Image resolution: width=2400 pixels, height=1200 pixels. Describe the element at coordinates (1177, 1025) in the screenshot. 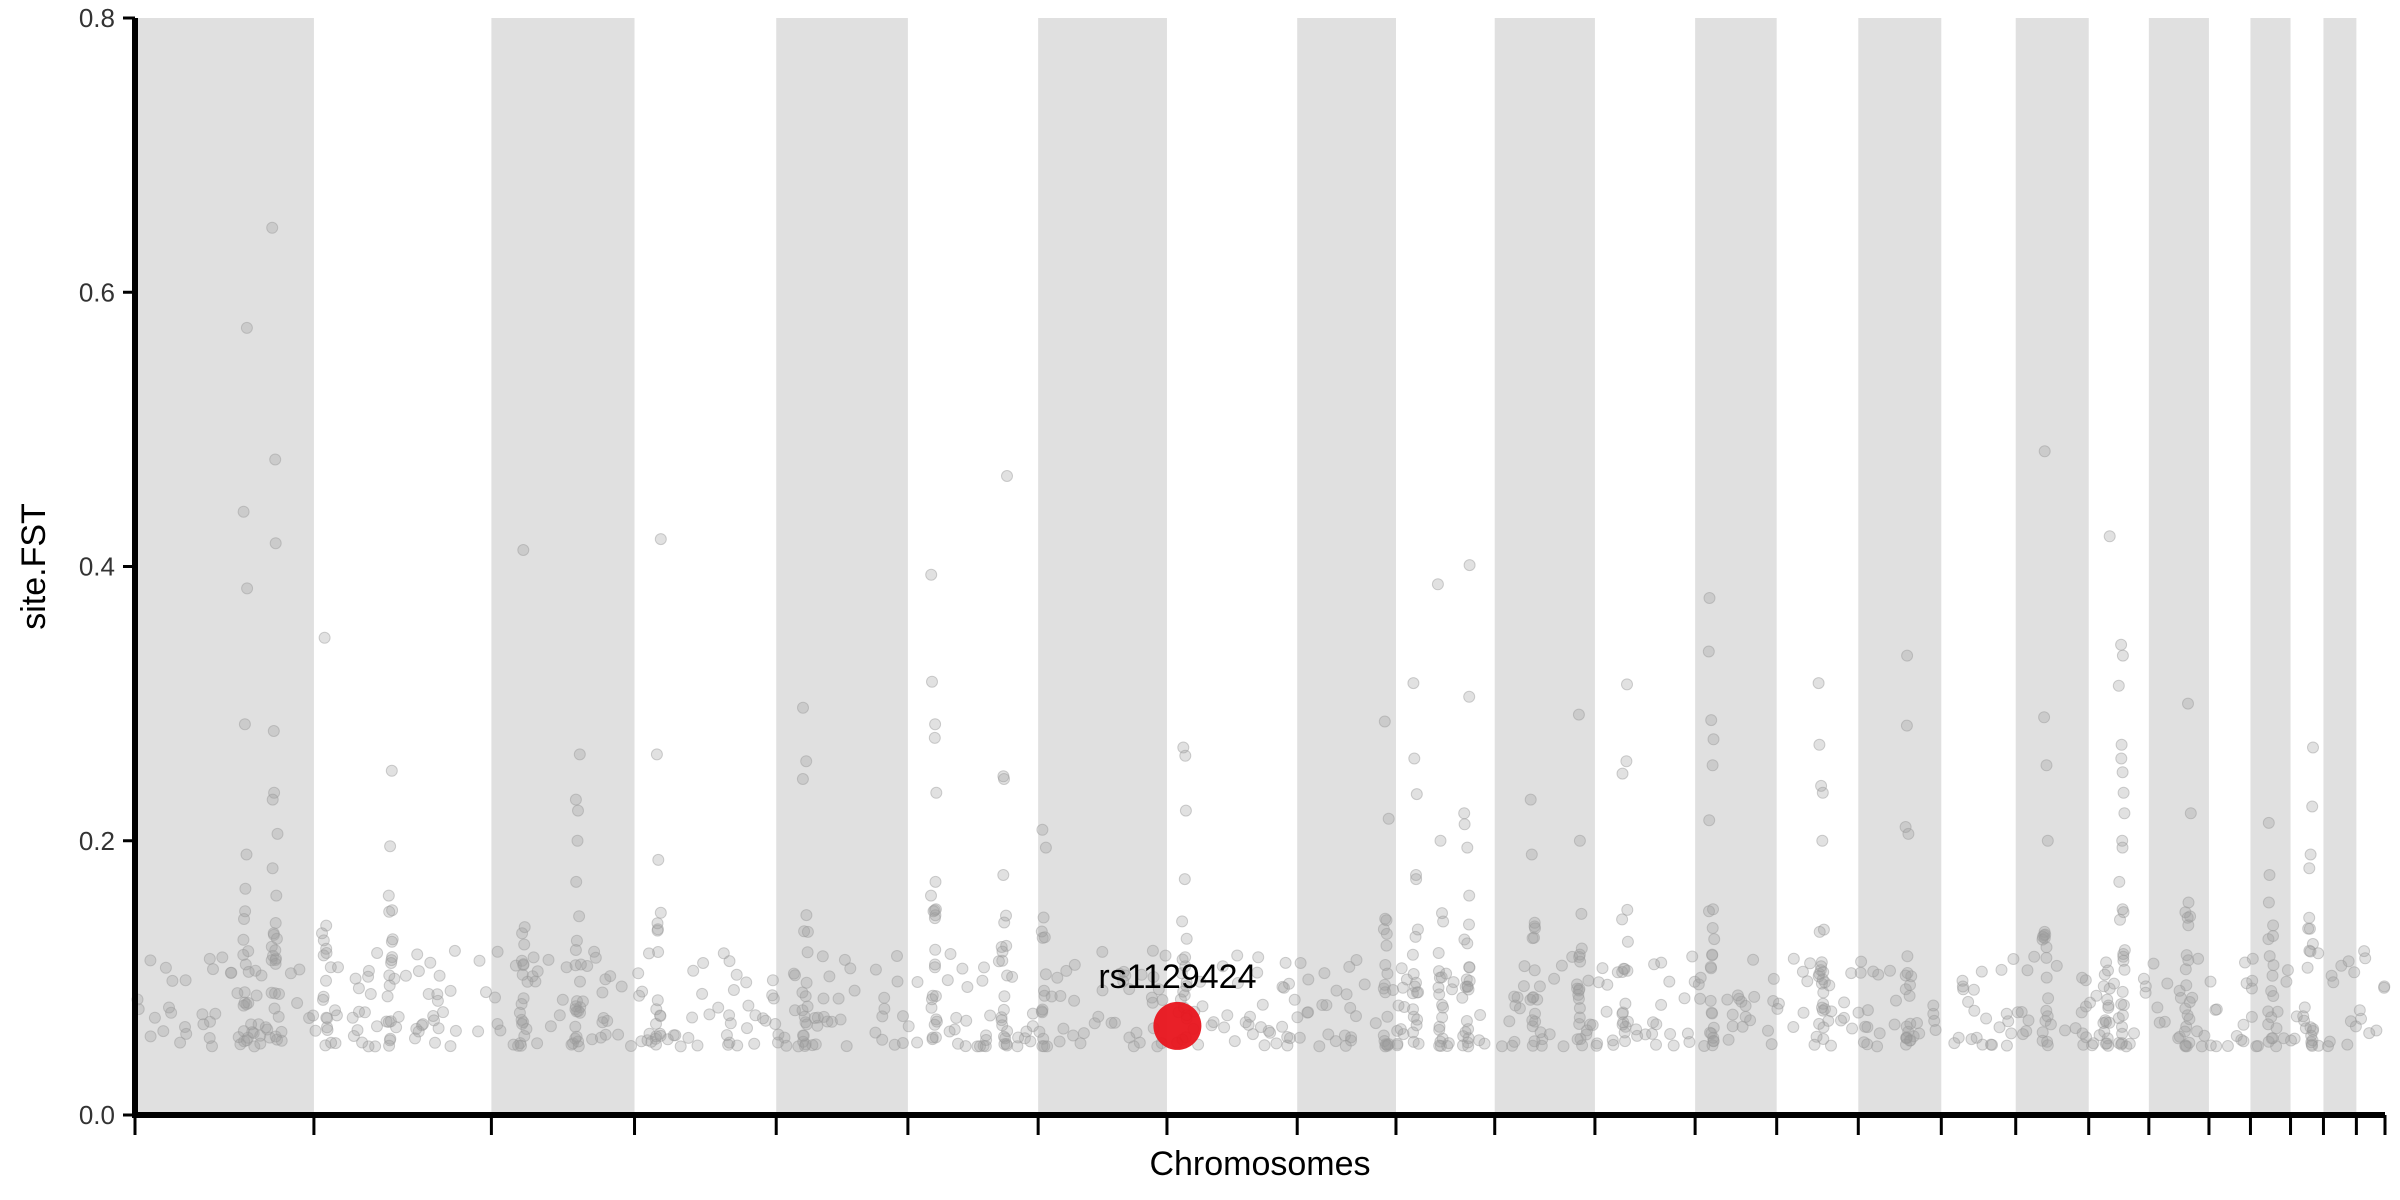

I see `highlighted-snp-point` at that location.